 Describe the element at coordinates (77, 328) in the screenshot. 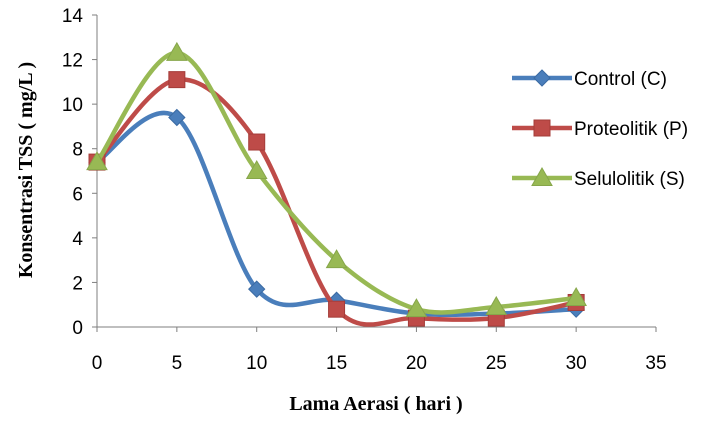

I see `y-tick-label: 0` at that location.